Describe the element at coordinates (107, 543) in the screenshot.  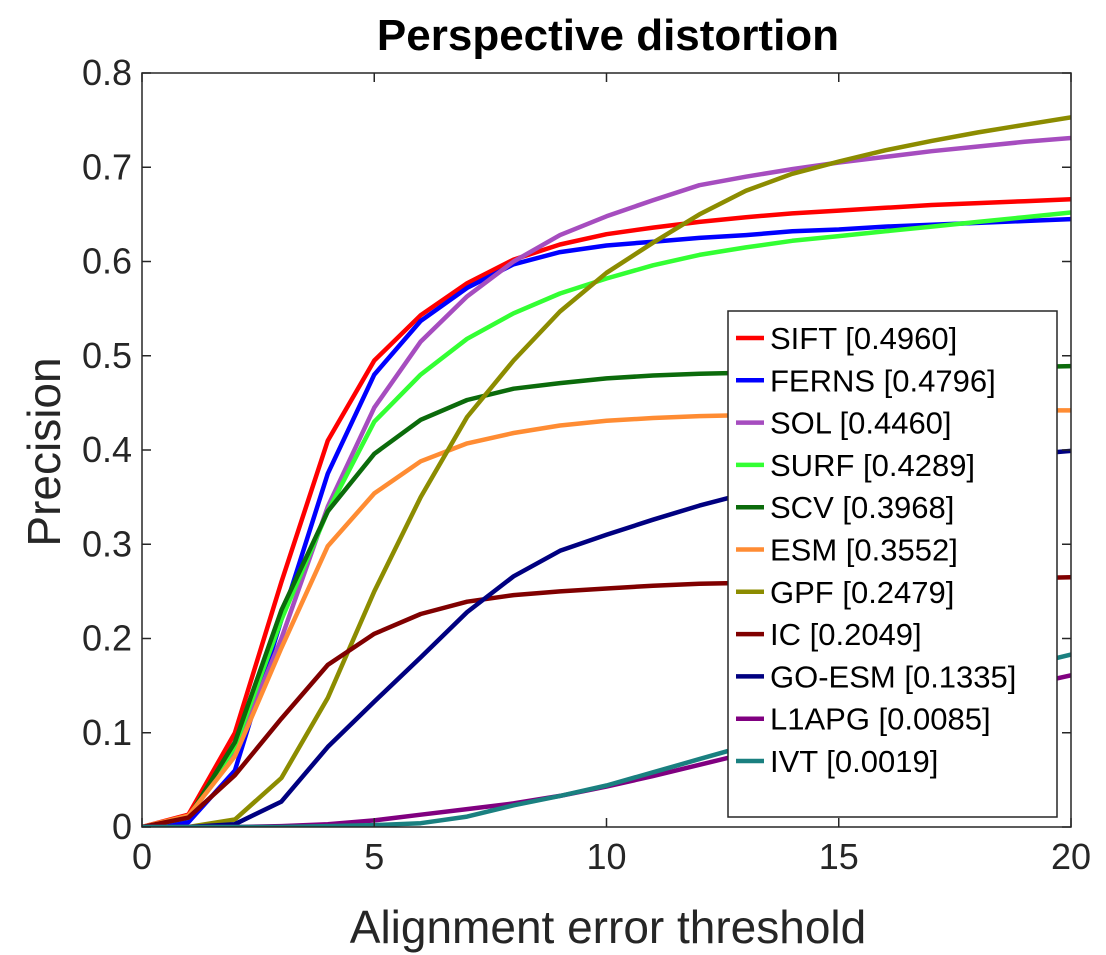
I see `y-tick-label: 0.3` at that location.